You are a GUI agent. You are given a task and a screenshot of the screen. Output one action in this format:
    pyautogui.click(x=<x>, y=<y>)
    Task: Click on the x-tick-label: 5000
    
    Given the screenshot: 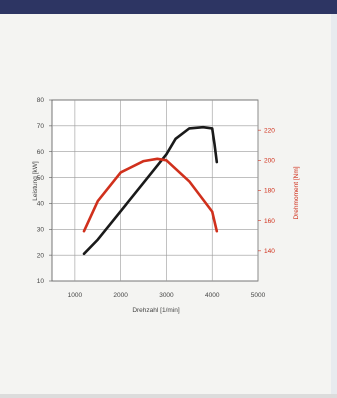 What is the action you would take?
    pyautogui.click(x=258, y=295)
    